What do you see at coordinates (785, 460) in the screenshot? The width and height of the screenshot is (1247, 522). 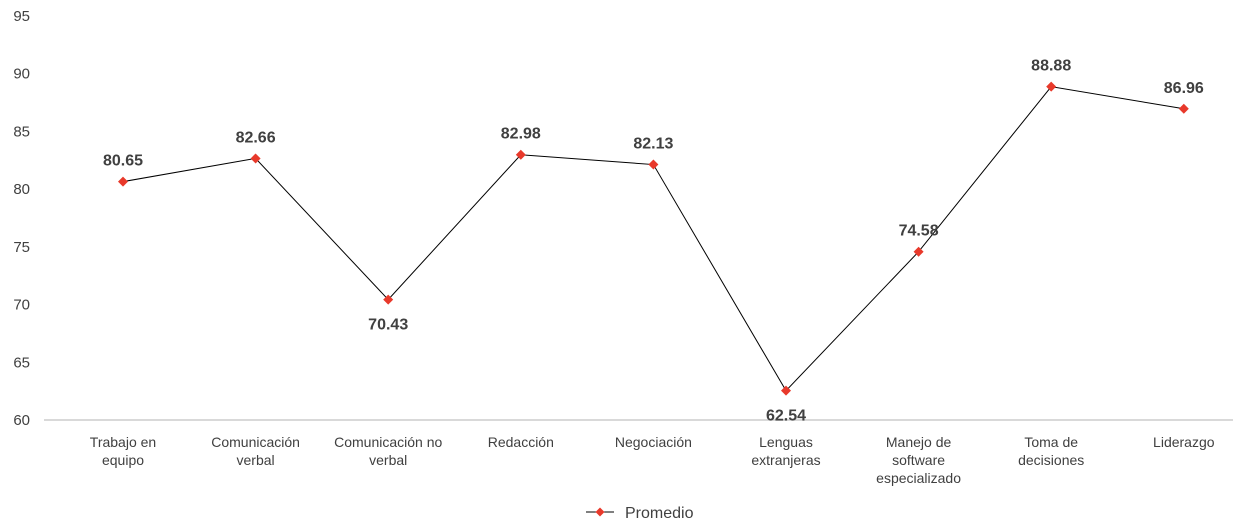 I see `x-tick-label-line: extranjeras` at bounding box center [785, 460].